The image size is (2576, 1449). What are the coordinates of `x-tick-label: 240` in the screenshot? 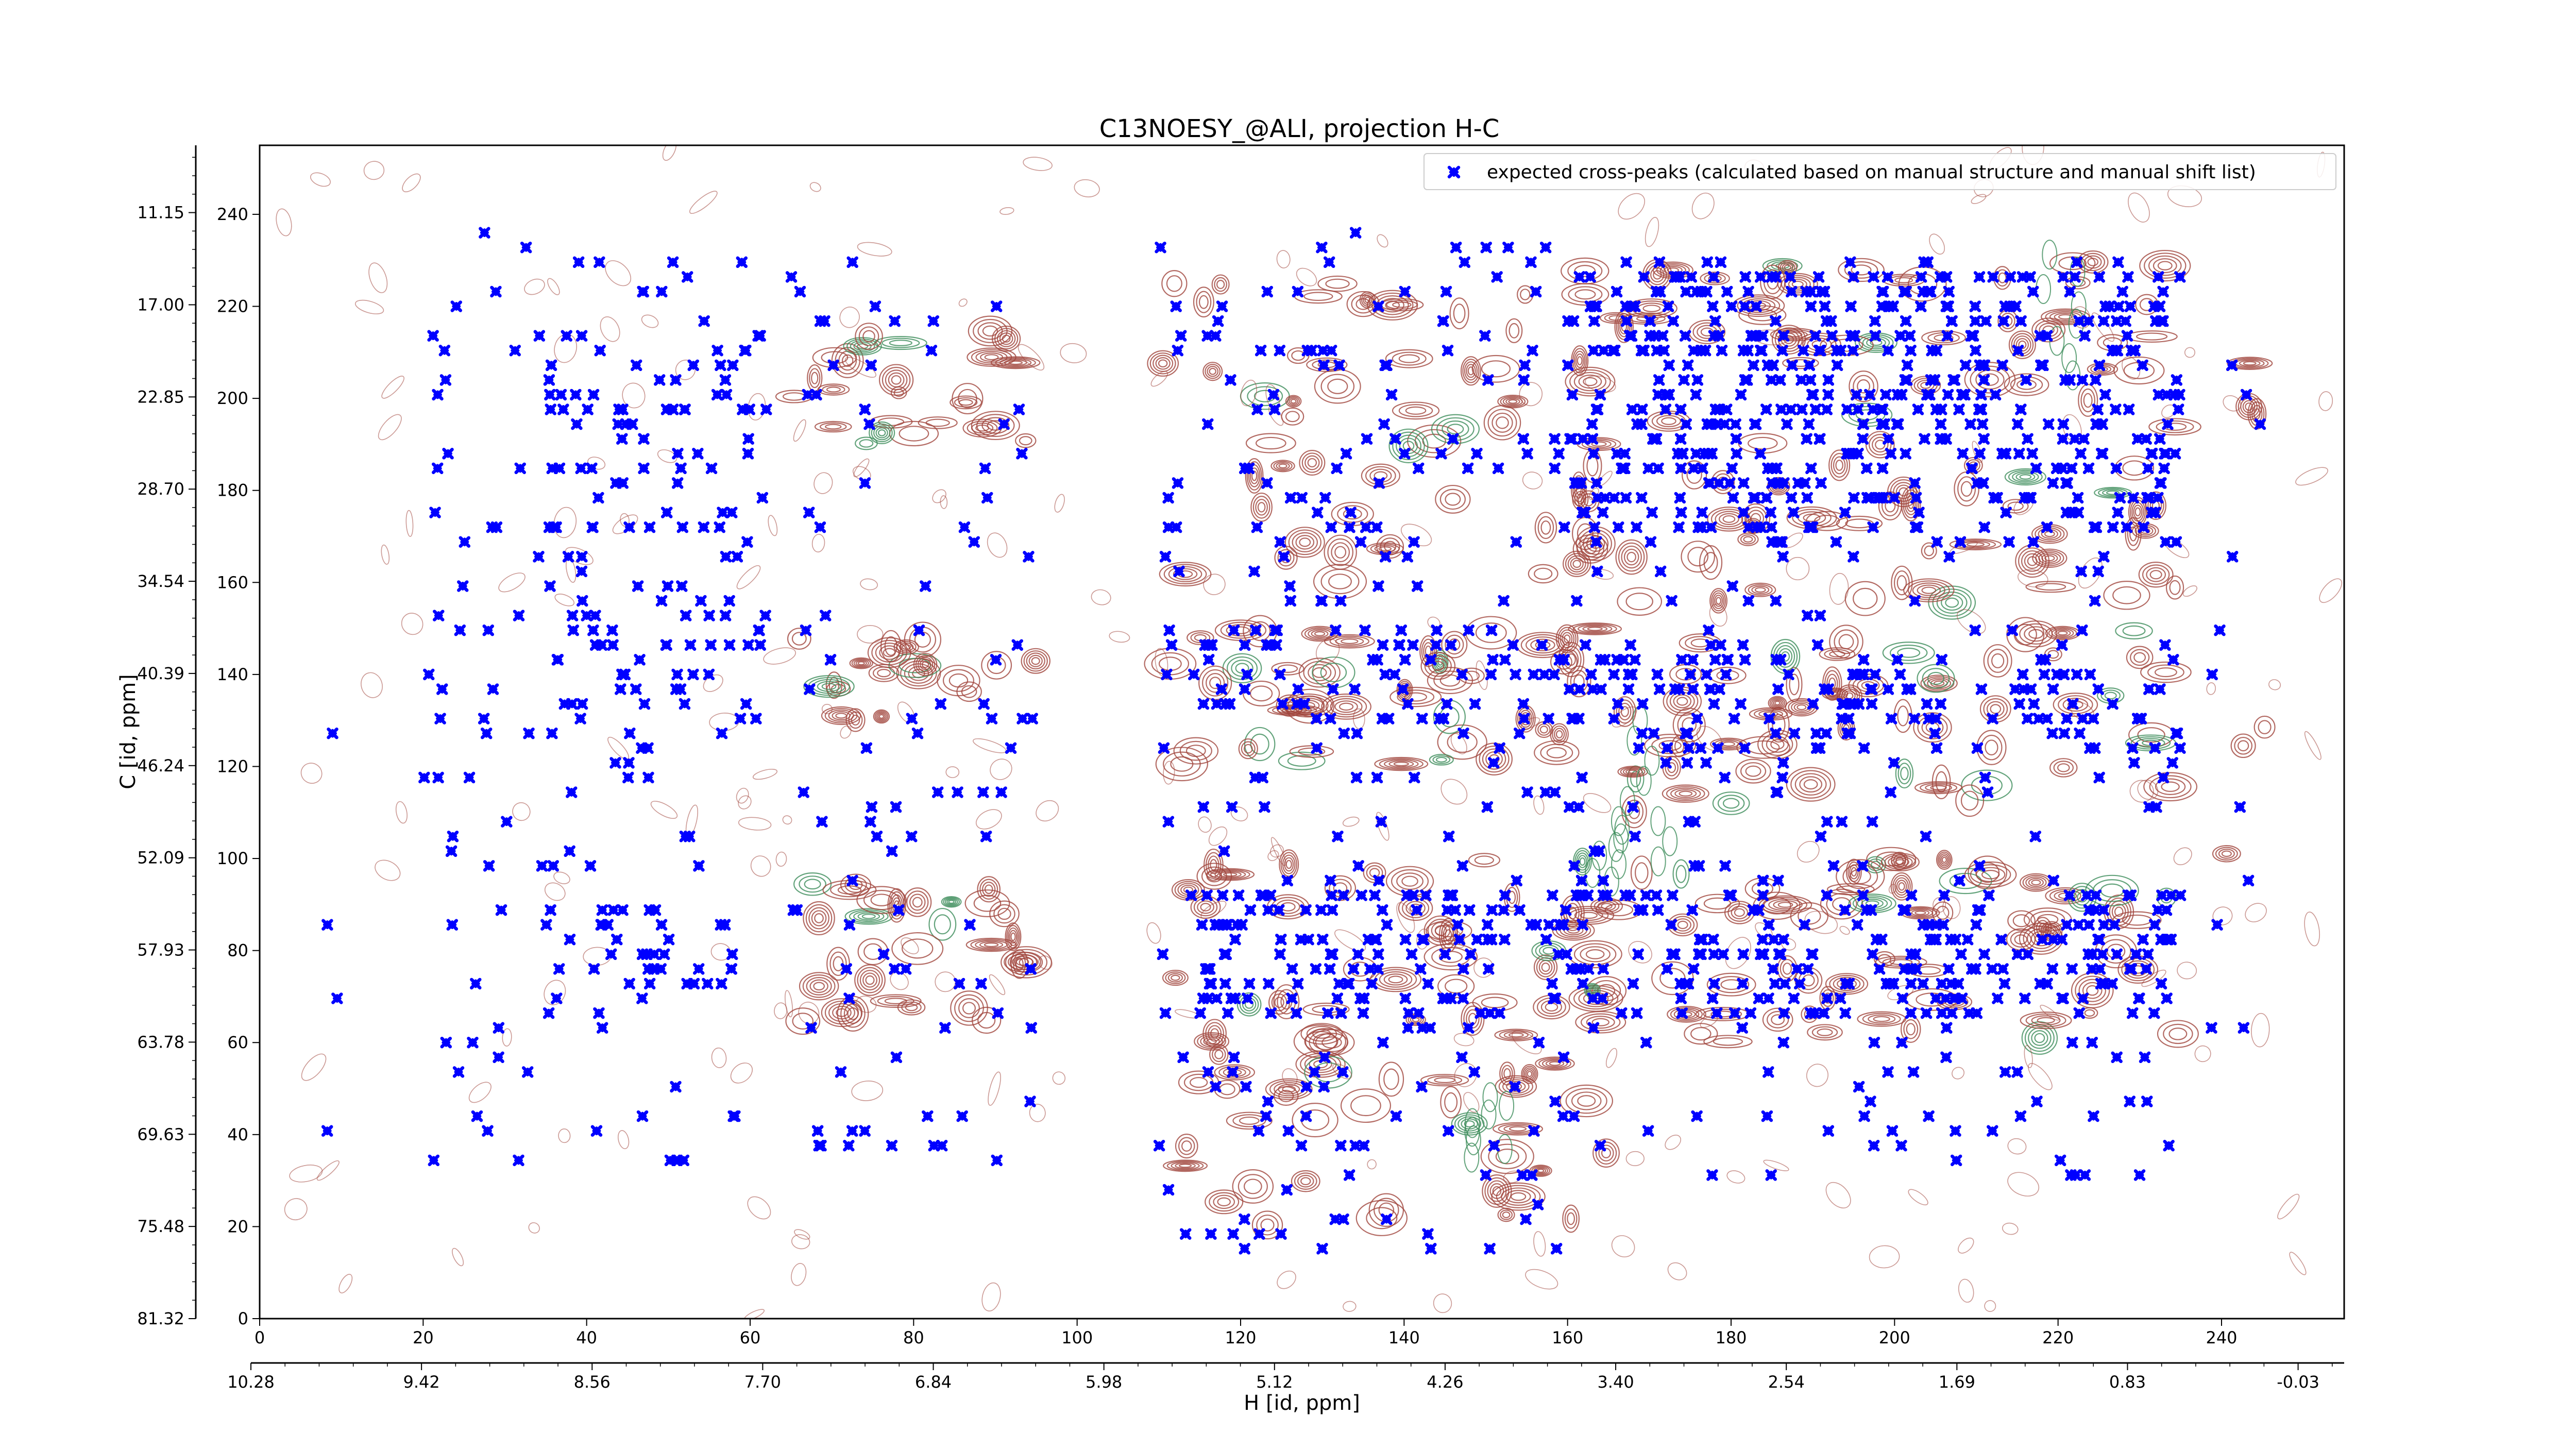 It's located at (2221, 1337).